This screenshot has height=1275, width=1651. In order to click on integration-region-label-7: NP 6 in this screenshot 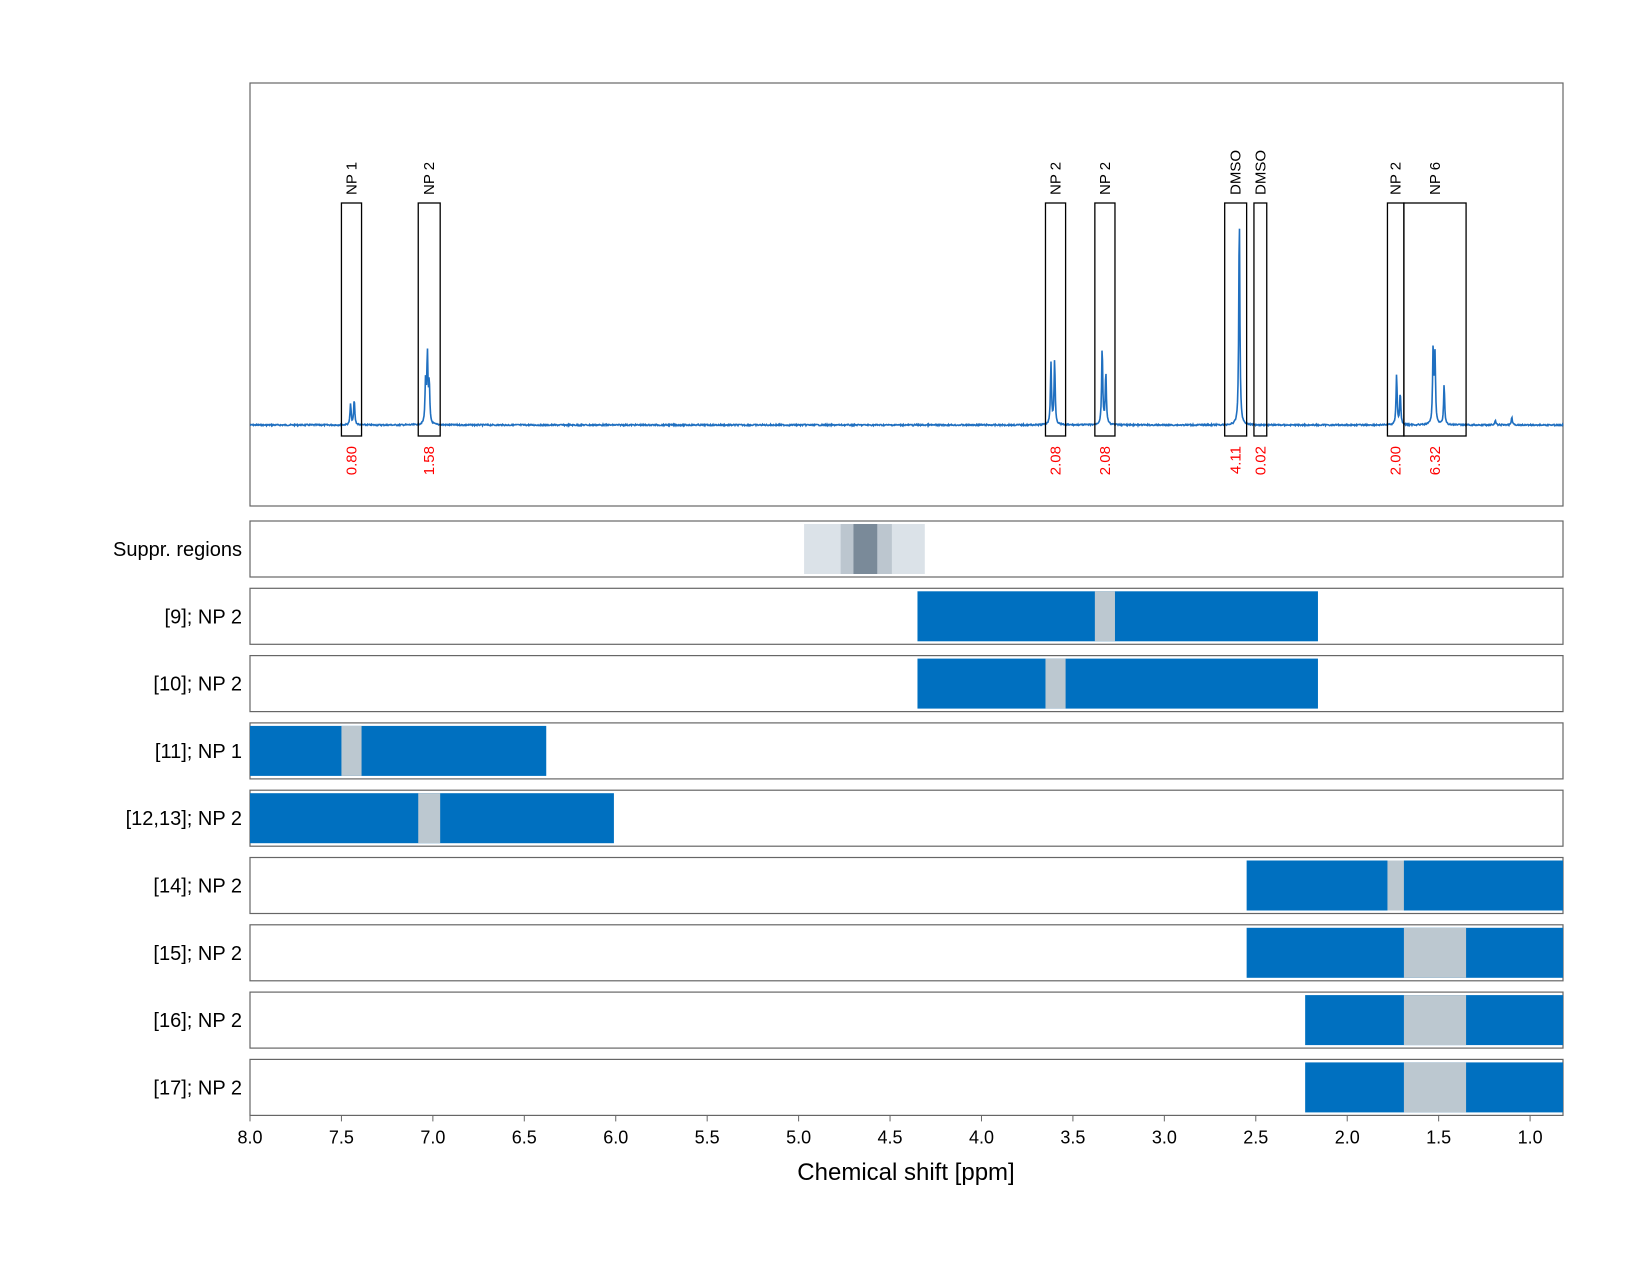, I will do `click(1435, 178)`.